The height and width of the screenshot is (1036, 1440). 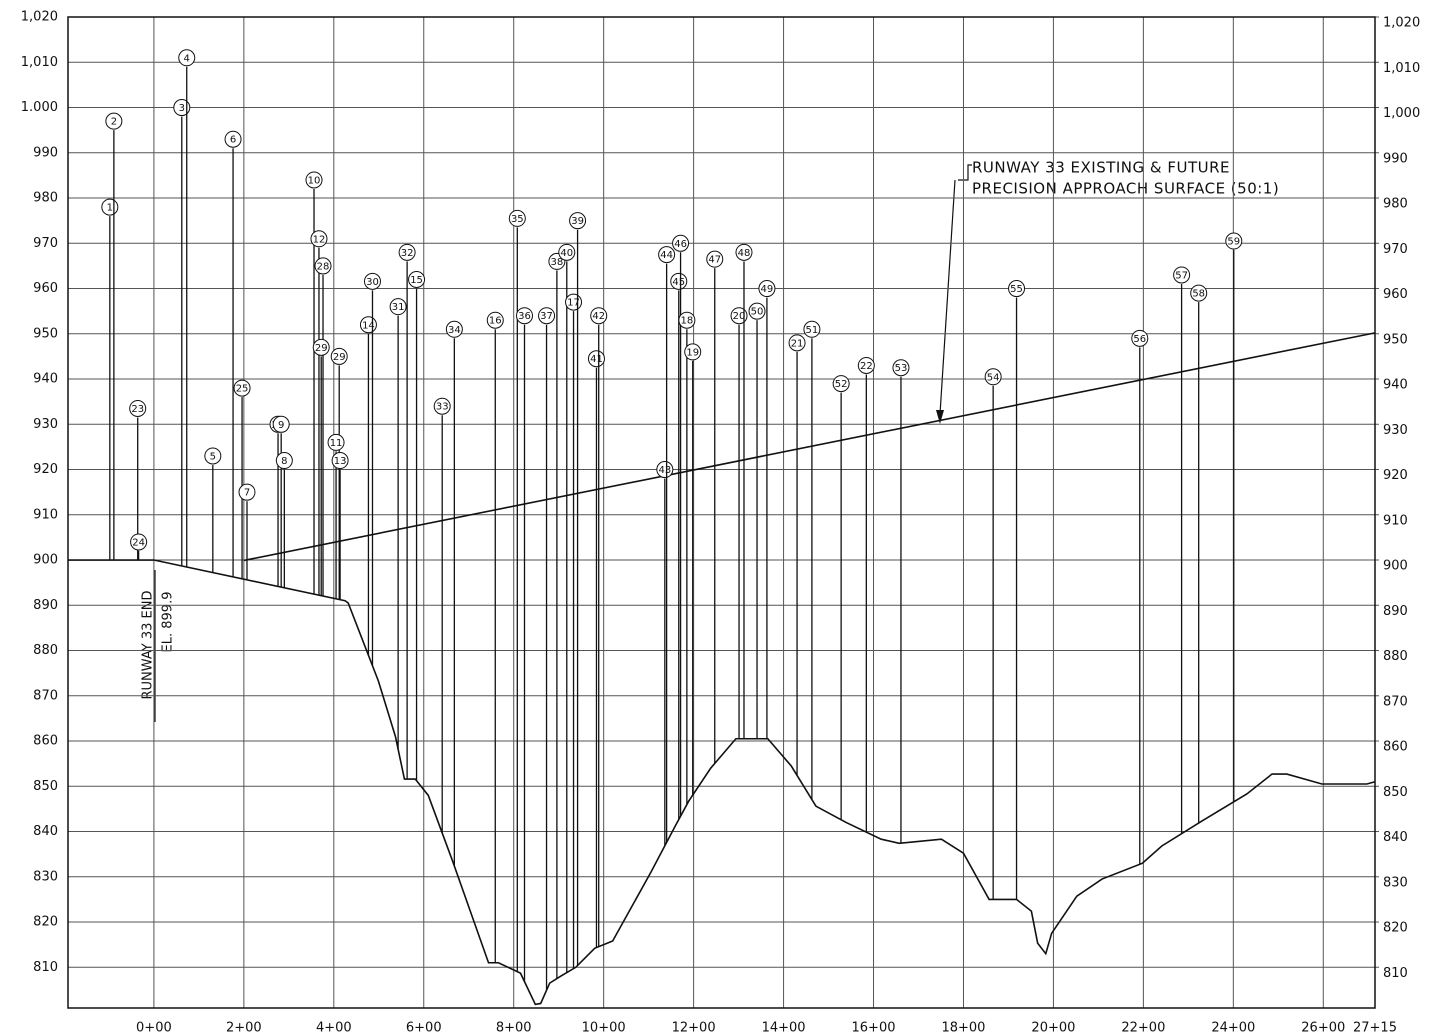 I want to click on runway-label-line: EL. 899.9, so click(x=168, y=622).